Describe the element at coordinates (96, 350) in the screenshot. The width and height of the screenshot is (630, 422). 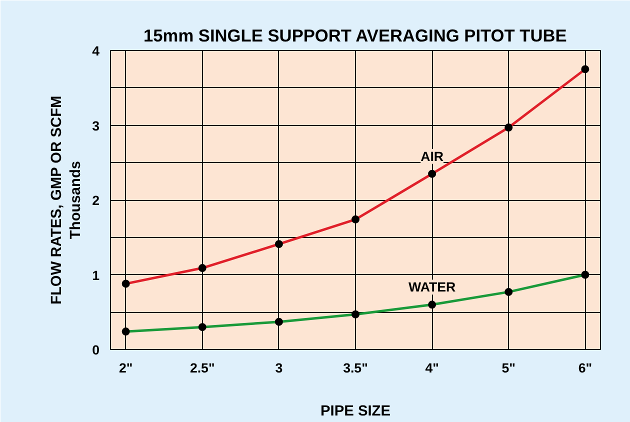
I see `y-tick-label: 0` at that location.